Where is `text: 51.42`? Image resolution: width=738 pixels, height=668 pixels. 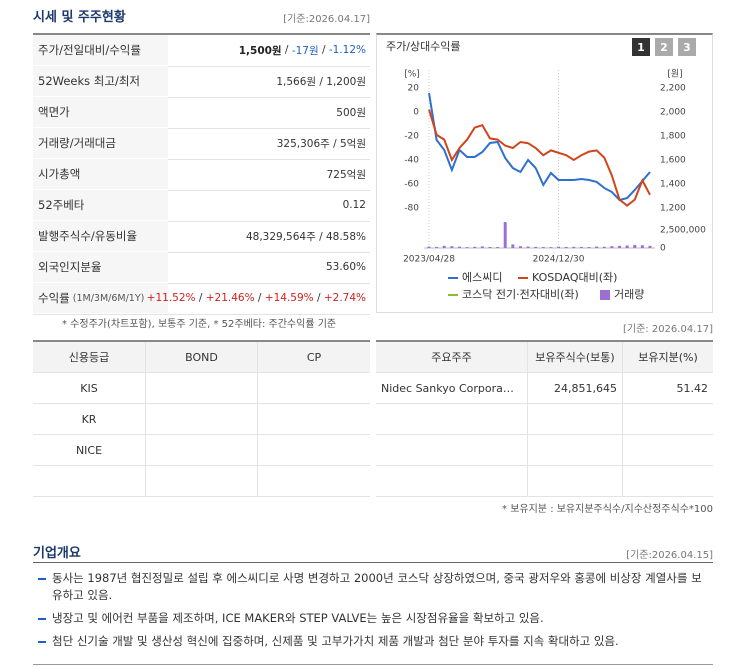 text: 51.42 is located at coordinates (692, 388).